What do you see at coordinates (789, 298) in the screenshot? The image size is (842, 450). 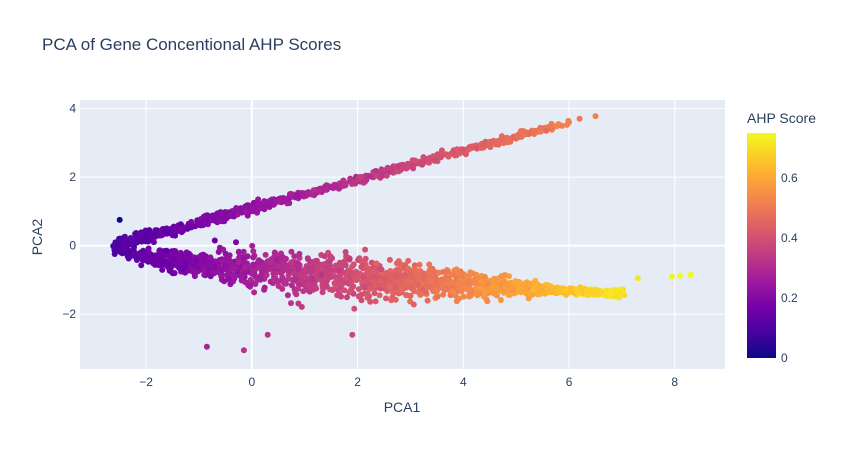 I see `colorbar-tick-label: 0.2` at bounding box center [789, 298].